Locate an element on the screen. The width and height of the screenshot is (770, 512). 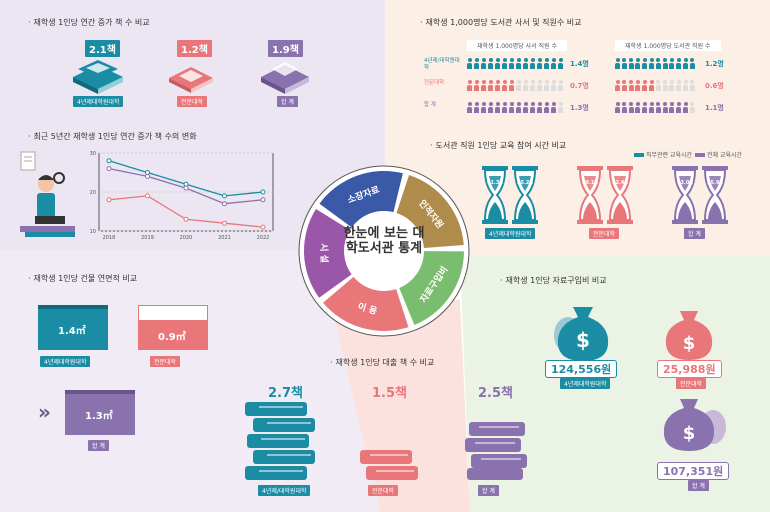
staff-row-label: 전문대학 is located at coordinates (434, 83).